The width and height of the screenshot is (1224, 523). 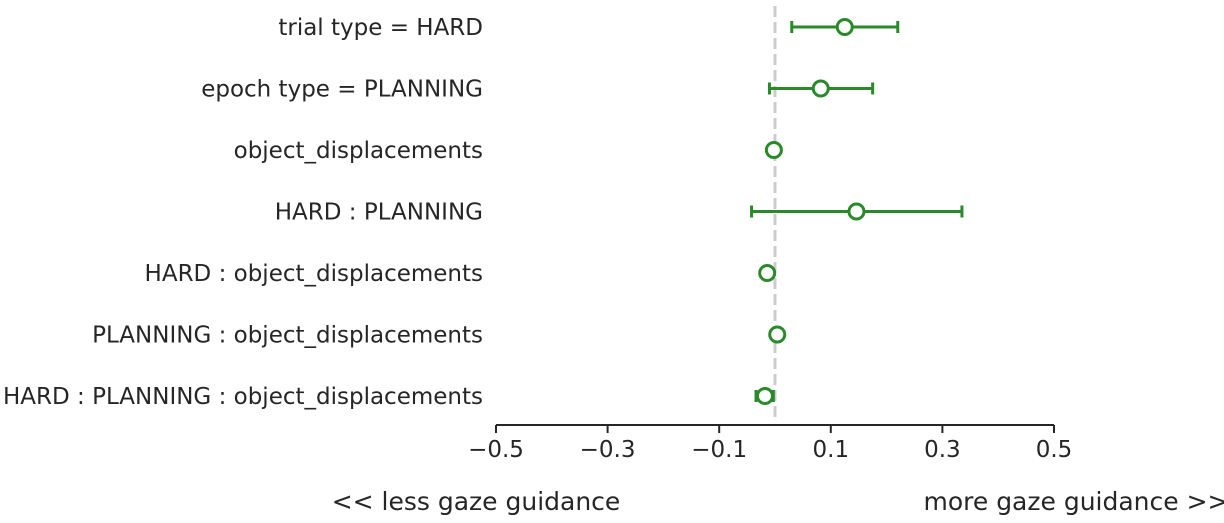 I want to click on coefficient-row: PLANNING : object_displacements, so click(x=439, y=336).